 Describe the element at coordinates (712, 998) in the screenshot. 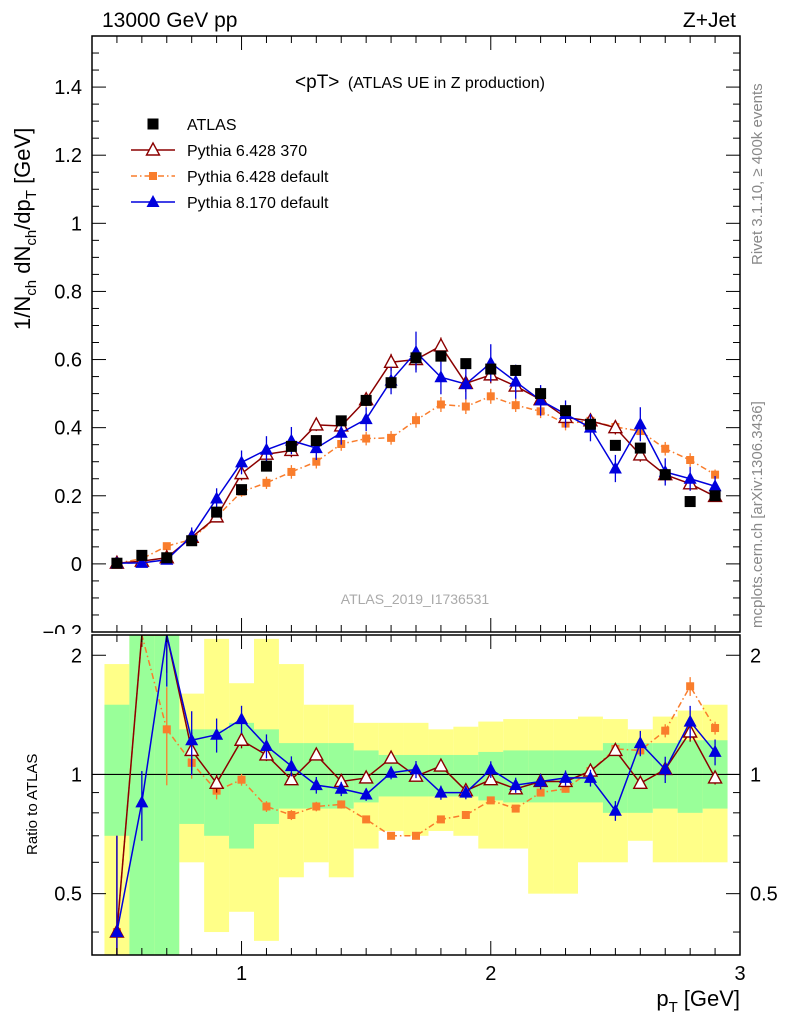

I see `xlabel-unit: [GeV]` at that location.